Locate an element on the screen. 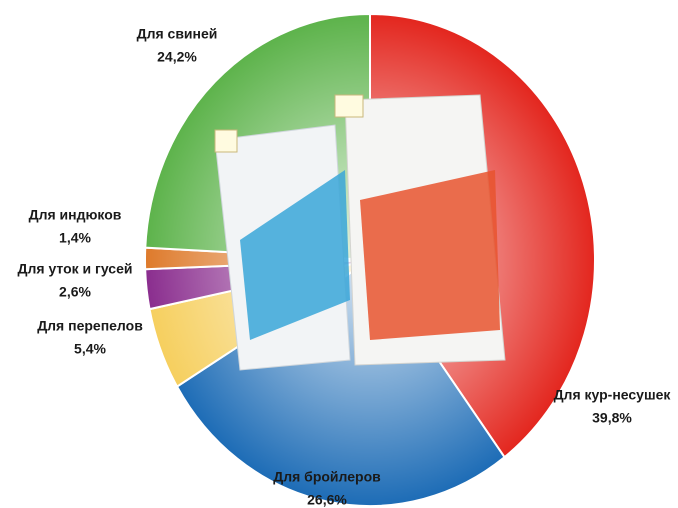 This screenshot has width=678, height=508. slice-value-label: 1,4% is located at coordinates (75, 238).